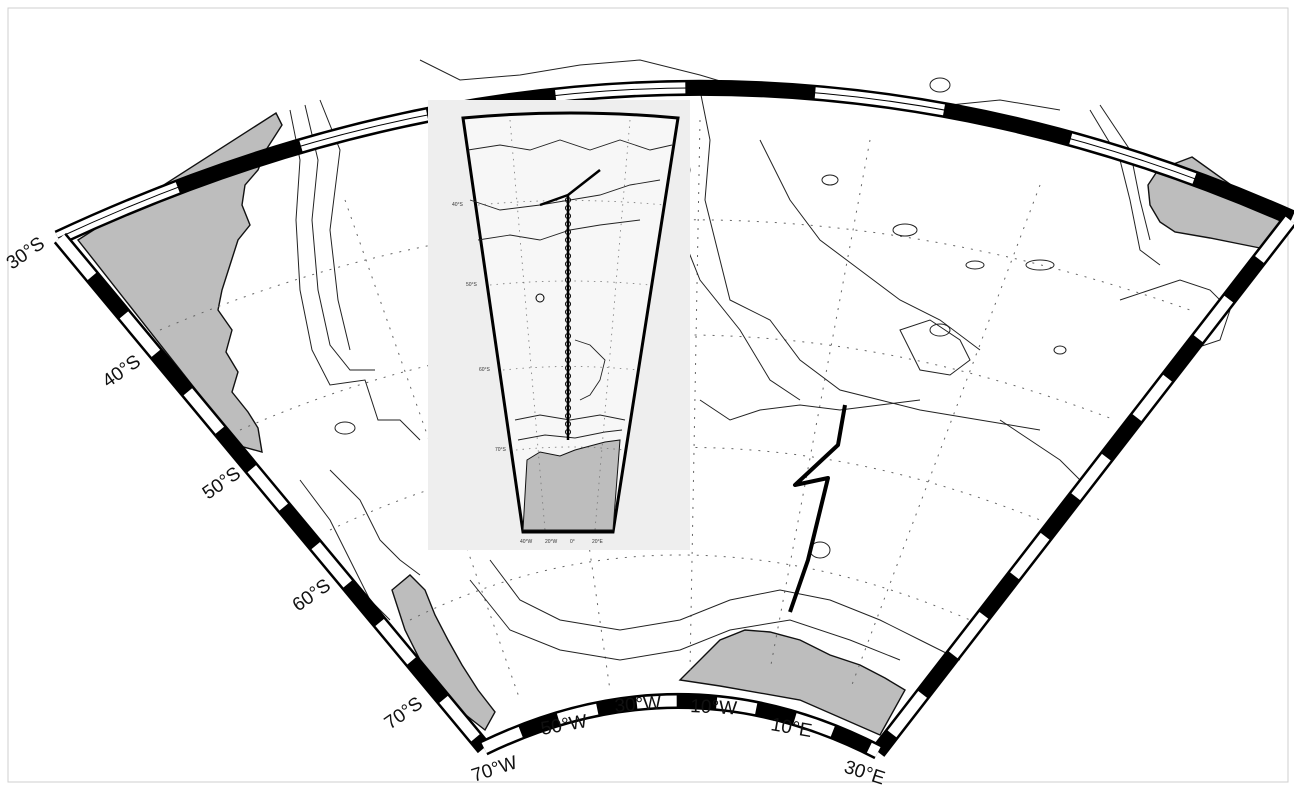  Describe the element at coordinates (472, 285) in the screenshot. I see `inset-lat-label: 50°S` at that location.